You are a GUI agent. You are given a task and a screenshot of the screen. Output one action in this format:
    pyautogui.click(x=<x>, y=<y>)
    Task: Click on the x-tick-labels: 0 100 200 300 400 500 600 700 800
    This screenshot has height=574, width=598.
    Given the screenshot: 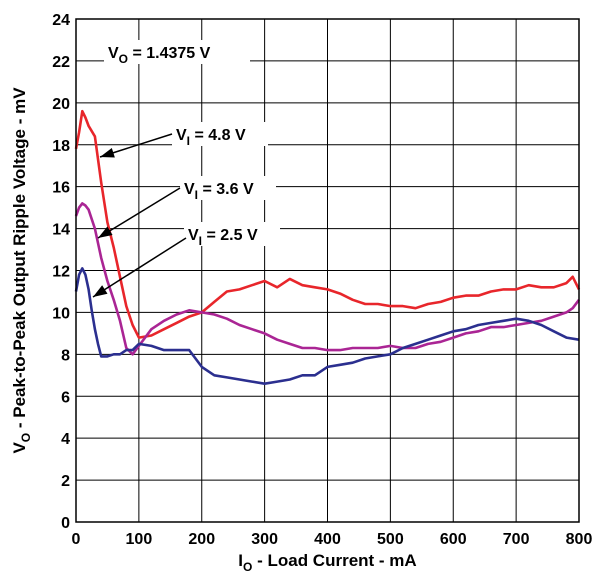 What is the action you would take?
    pyautogui.click(x=332, y=539)
    